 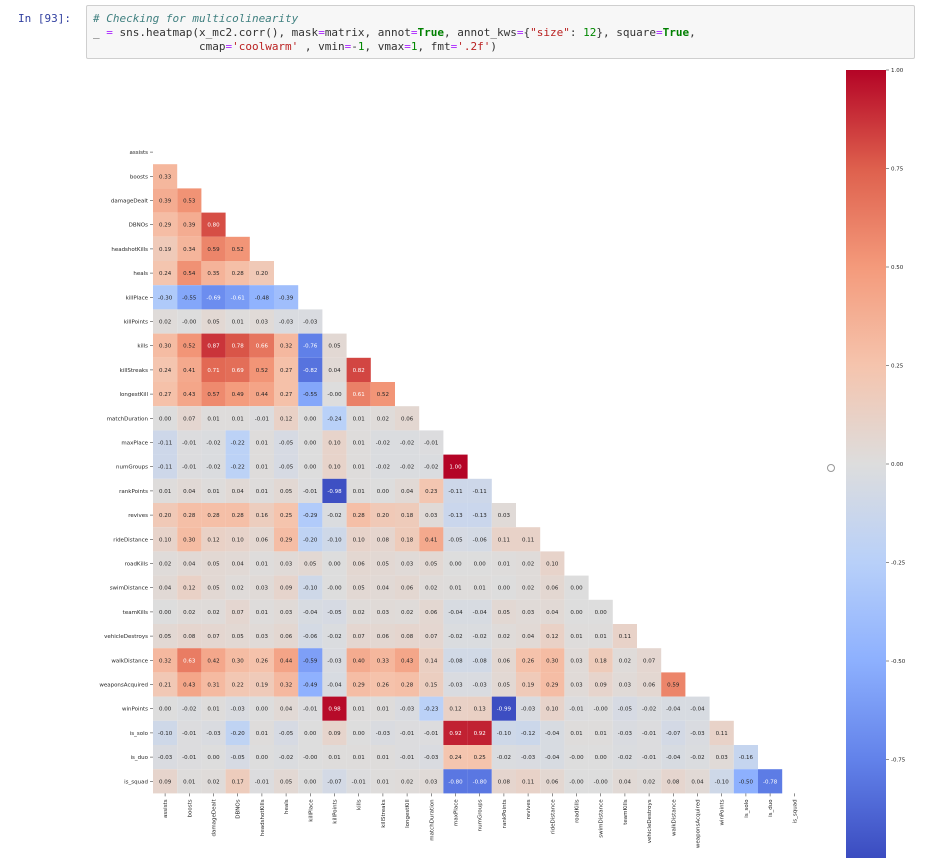 What do you see at coordinates (126, 637) in the screenshot?
I see `y-tick-label: vehicleDestroys` at bounding box center [126, 637].